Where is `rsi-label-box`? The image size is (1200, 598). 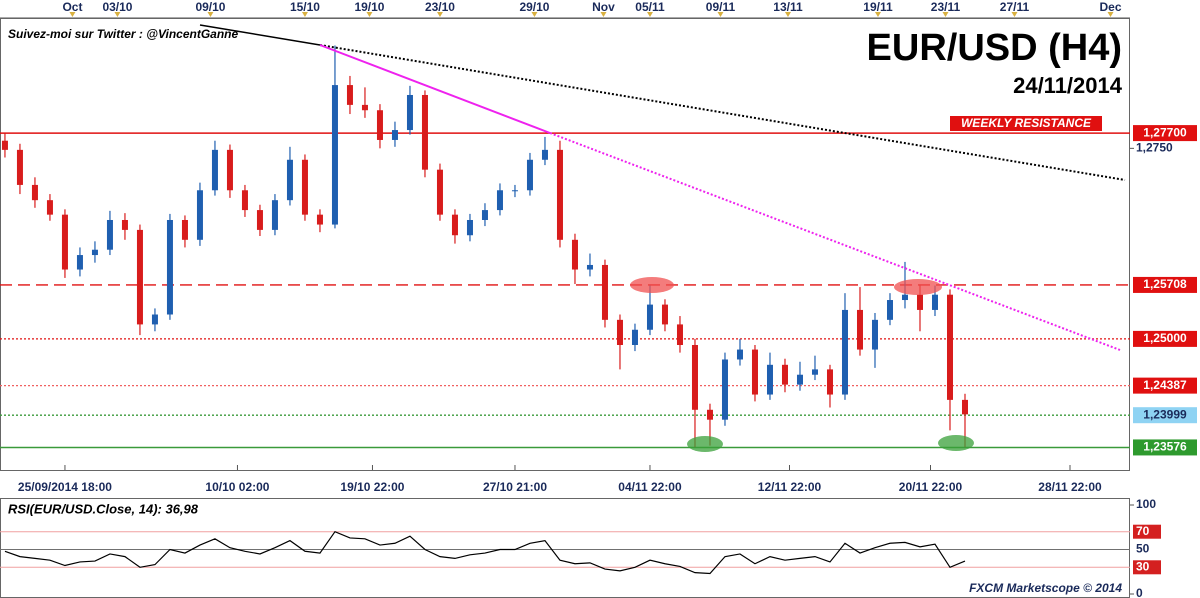
rsi-label-box is located at coordinates (1147, 531).